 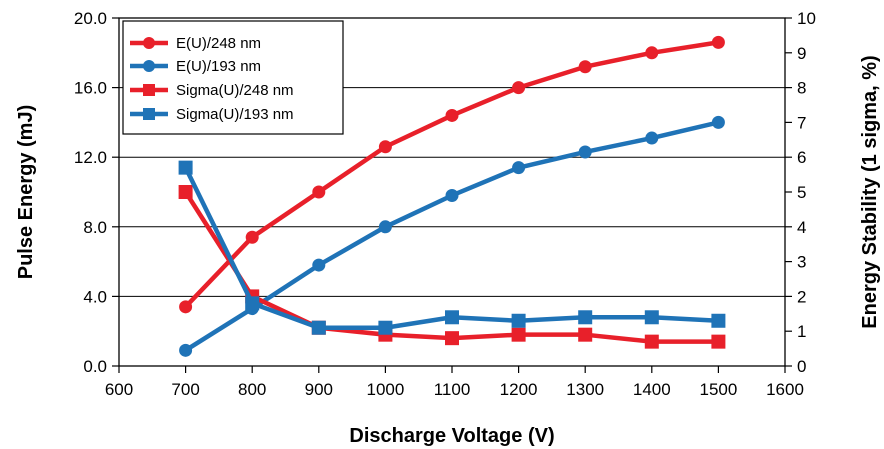 I want to click on y-tick-label: 12.0, so click(x=90, y=157).